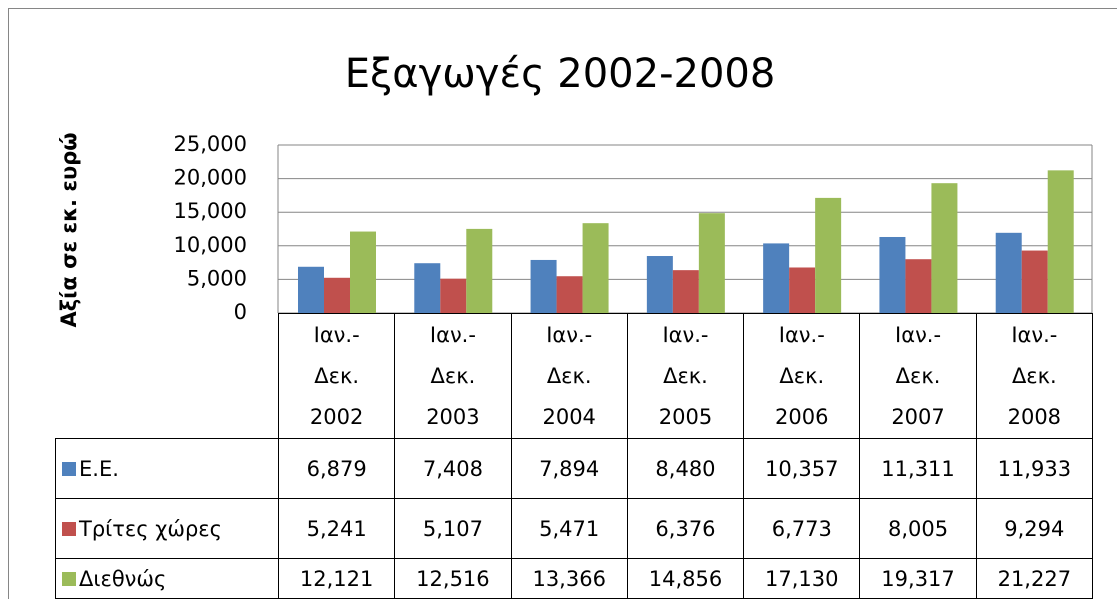 Image resolution: width=1117 pixels, height=599 pixels. What do you see at coordinates (150, 528) in the screenshot?
I see `legend-label: Τρίτες χώρες` at bounding box center [150, 528].